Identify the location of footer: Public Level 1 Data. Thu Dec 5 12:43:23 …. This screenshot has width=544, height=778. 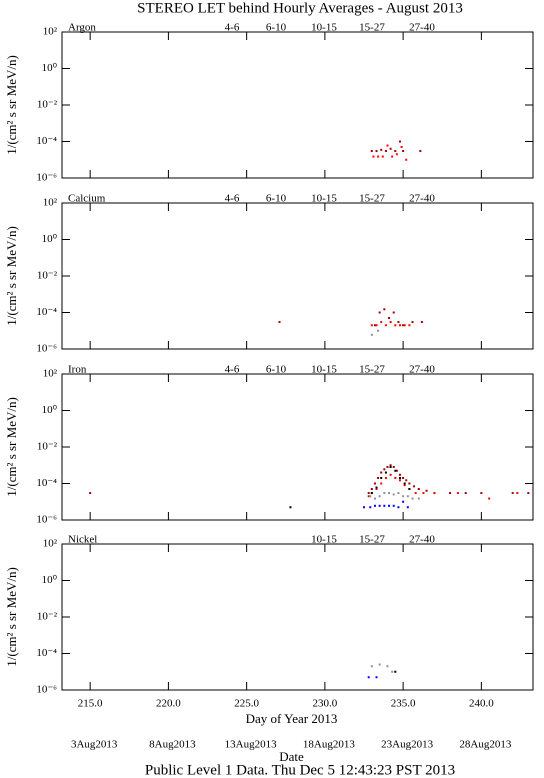
(300, 770).